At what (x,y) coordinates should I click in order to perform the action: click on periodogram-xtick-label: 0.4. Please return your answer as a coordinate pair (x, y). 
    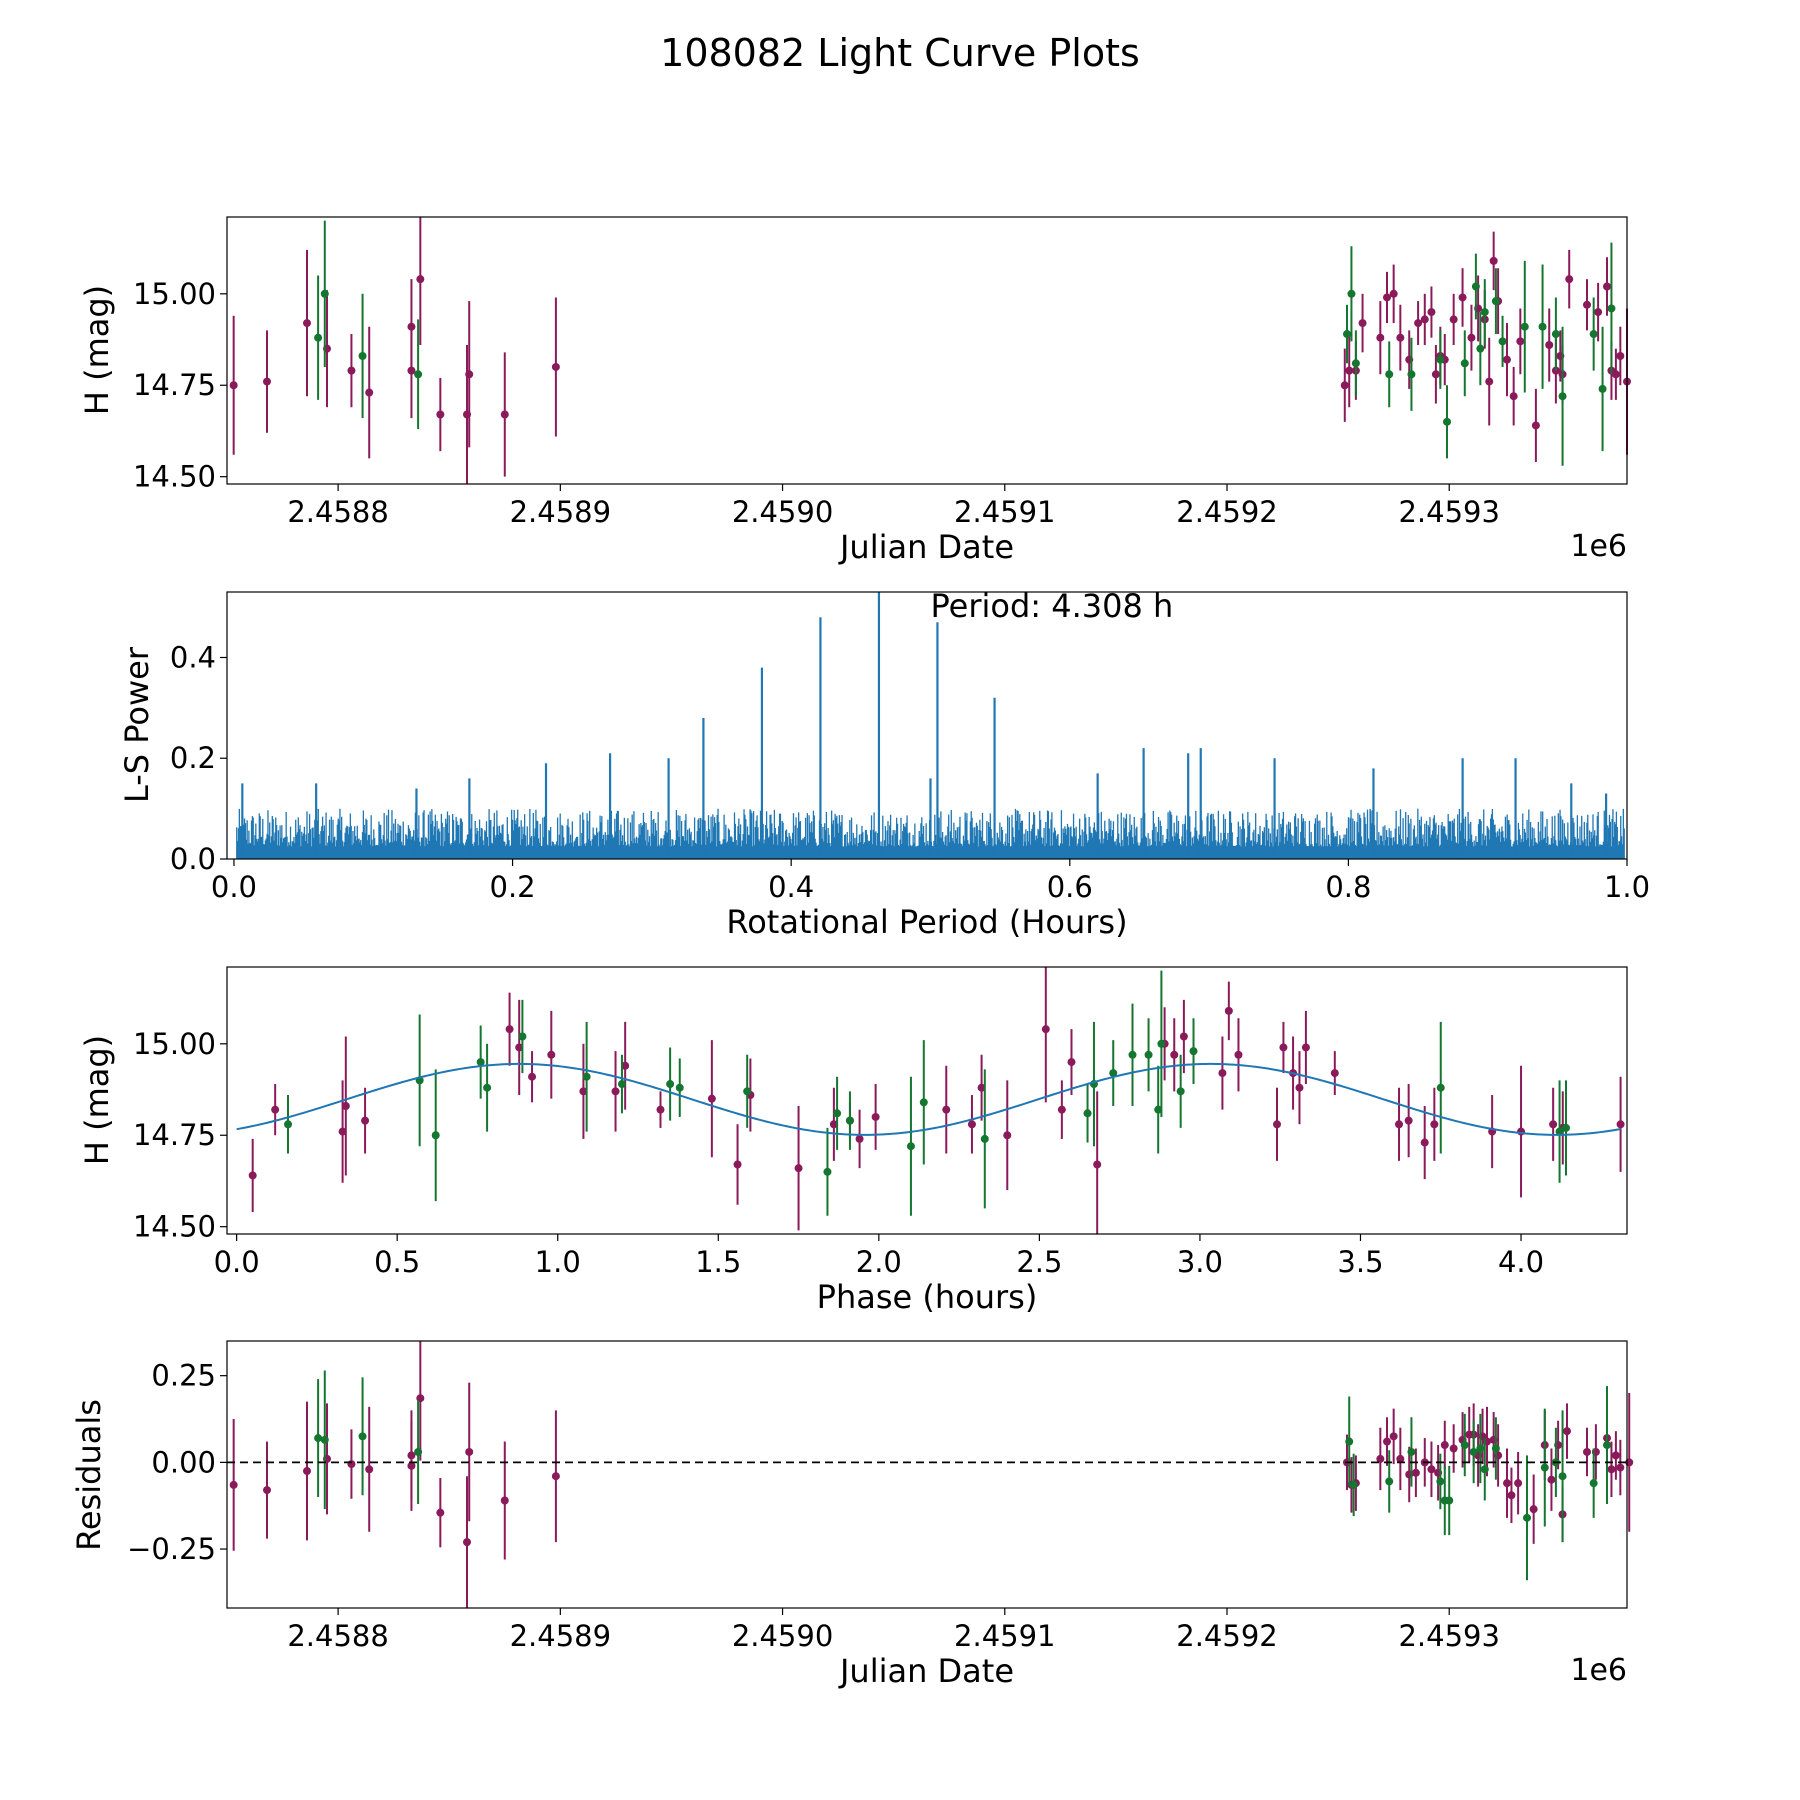
    Looking at the image, I should click on (791, 887).